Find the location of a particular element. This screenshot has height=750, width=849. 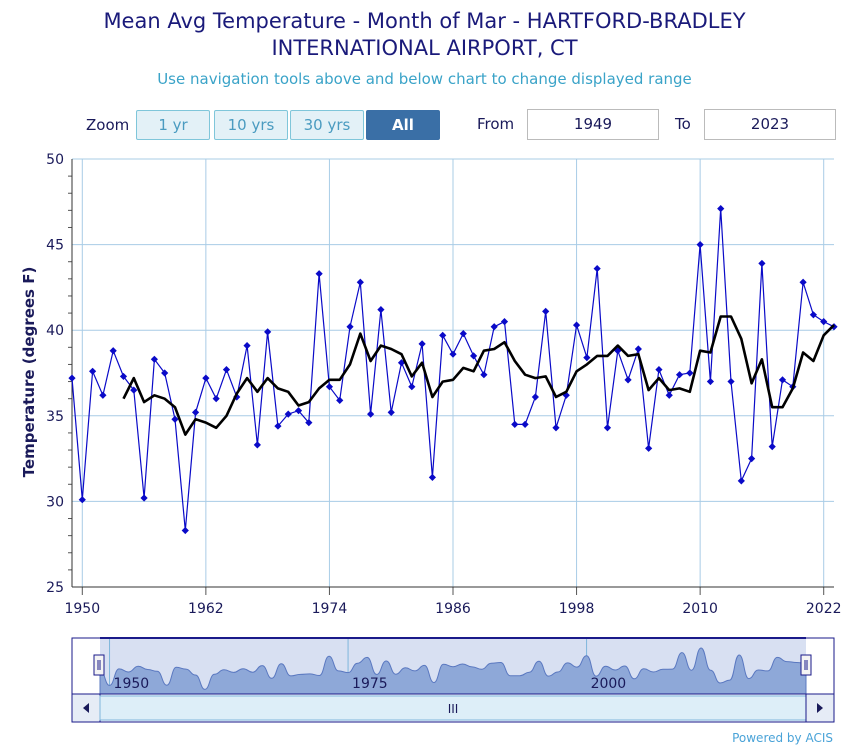

data-point-1953 is located at coordinates (113, 351).